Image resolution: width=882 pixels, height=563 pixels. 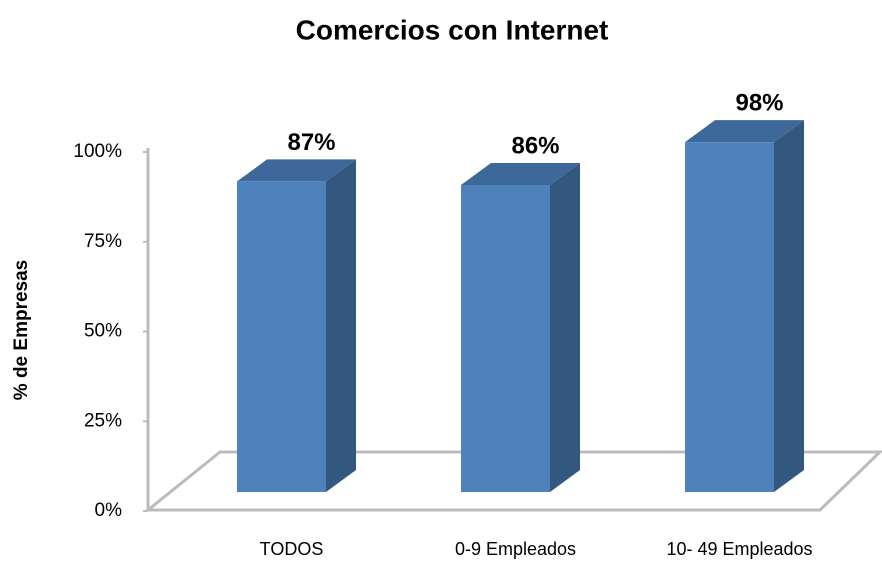 I want to click on chart-title: Comercios con Internet, so click(x=452, y=29).